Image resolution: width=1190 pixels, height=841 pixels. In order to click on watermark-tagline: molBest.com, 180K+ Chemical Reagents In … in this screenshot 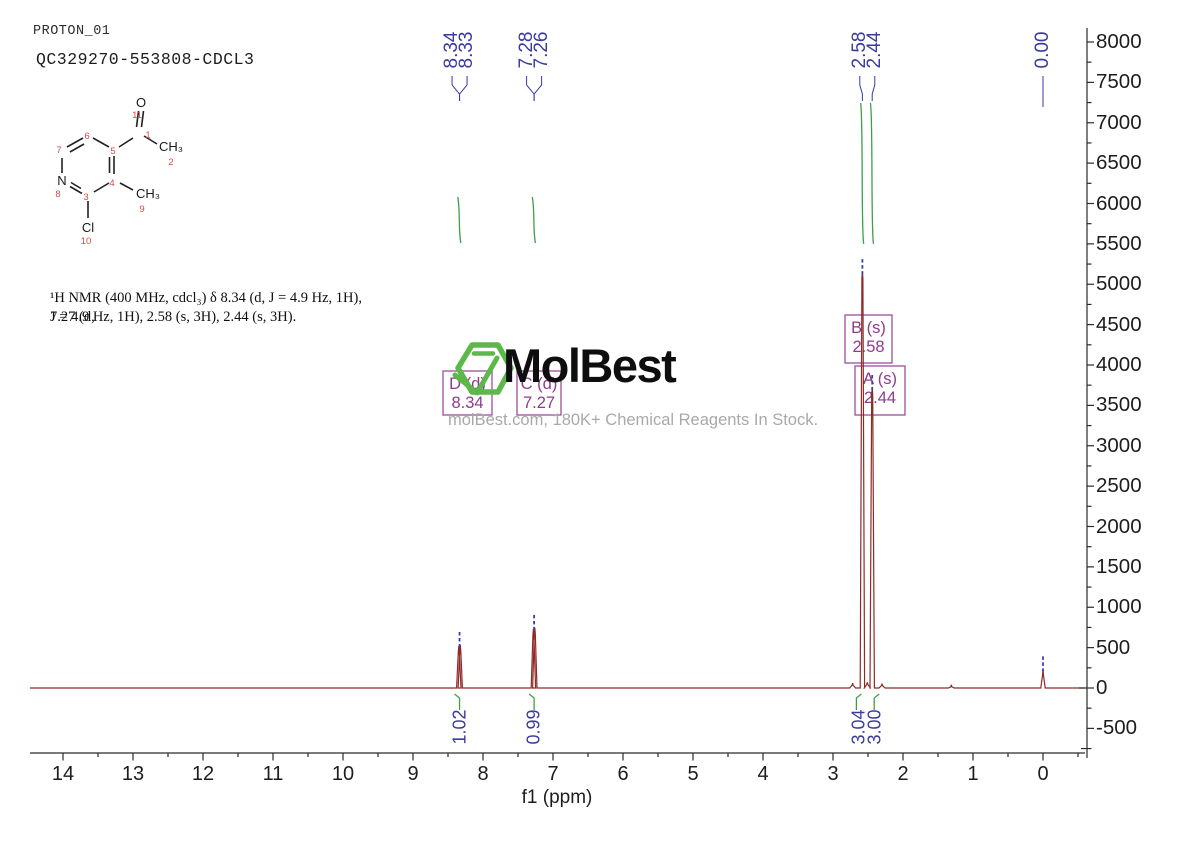, I will do `click(633, 420)`.